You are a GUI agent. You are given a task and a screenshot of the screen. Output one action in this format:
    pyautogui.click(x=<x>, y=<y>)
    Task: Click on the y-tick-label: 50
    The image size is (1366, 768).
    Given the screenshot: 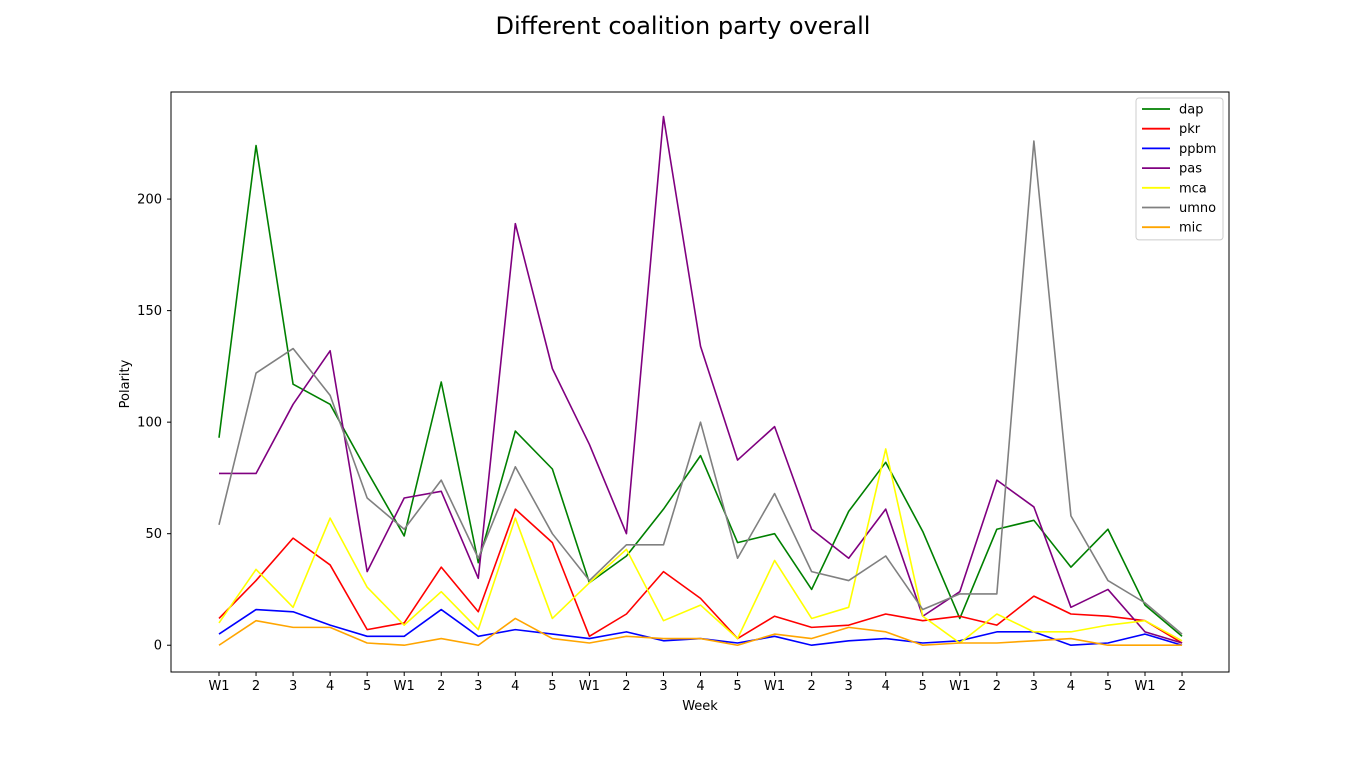 What is the action you would take?
    pyautogui.click(x=153, y=534)
    